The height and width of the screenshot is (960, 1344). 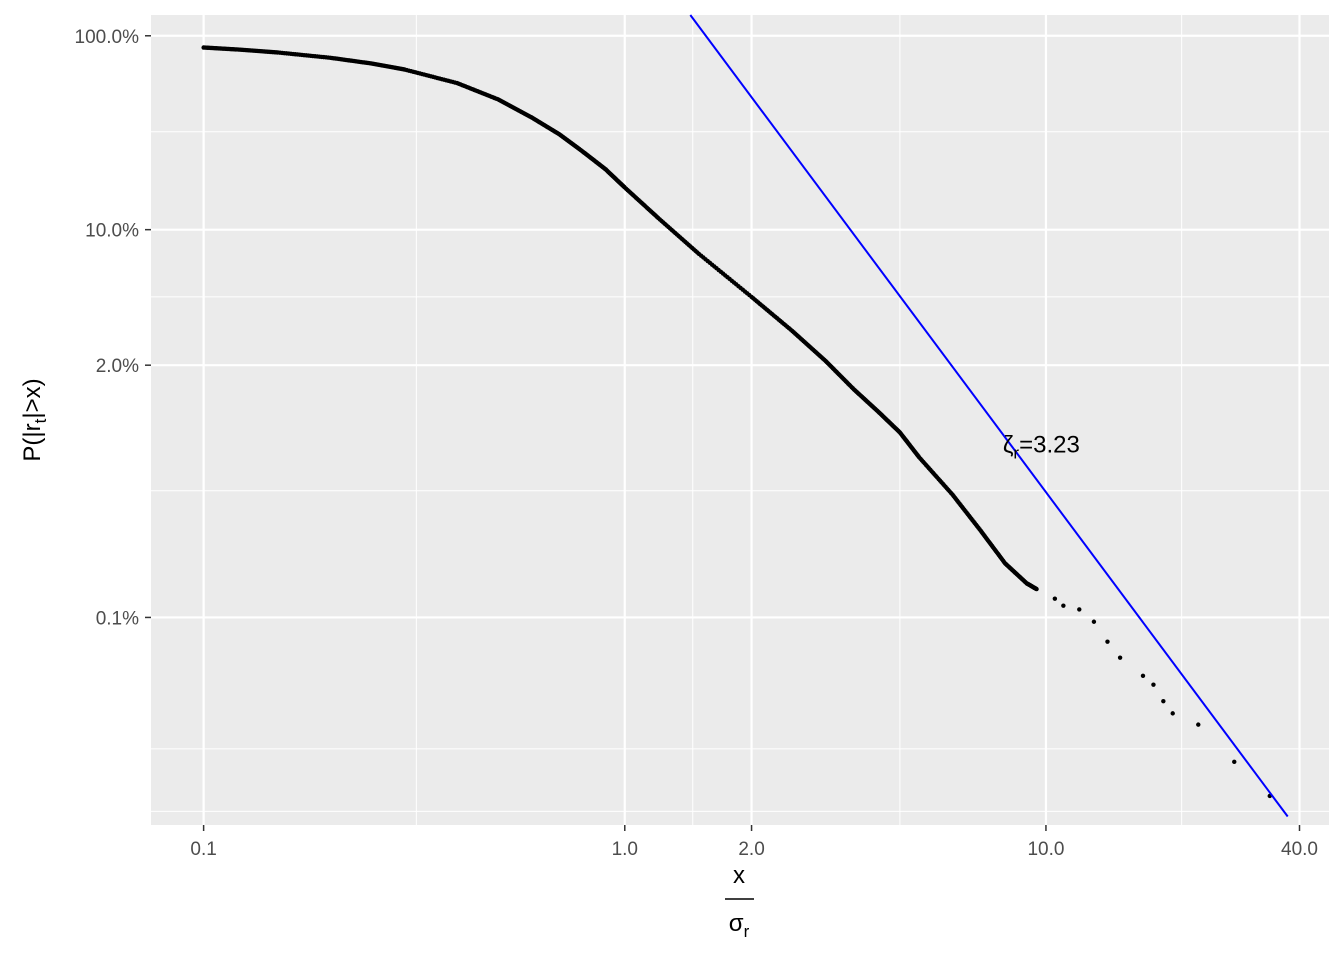 I want to click on y-tick-label: 100.0%, so click(x=107, y=37).